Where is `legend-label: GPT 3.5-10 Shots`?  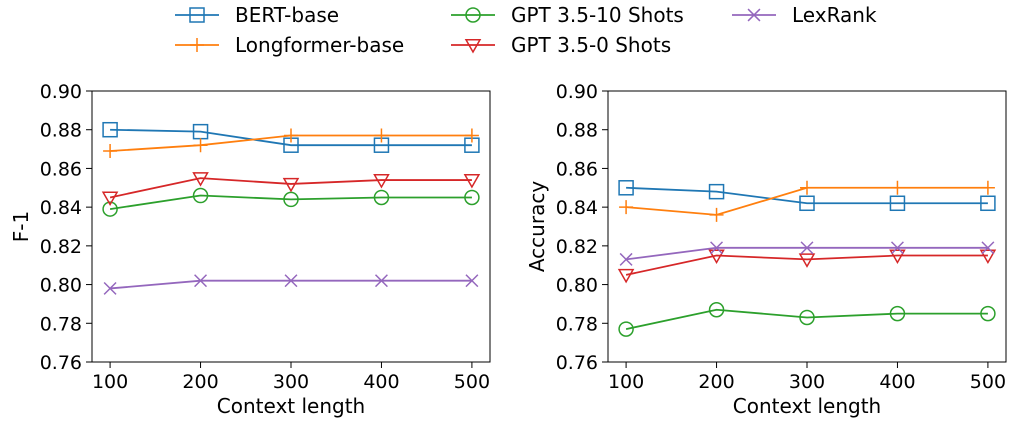
legend-label: GPT 3.5-10 Shots is located at coordinates (597, 15).